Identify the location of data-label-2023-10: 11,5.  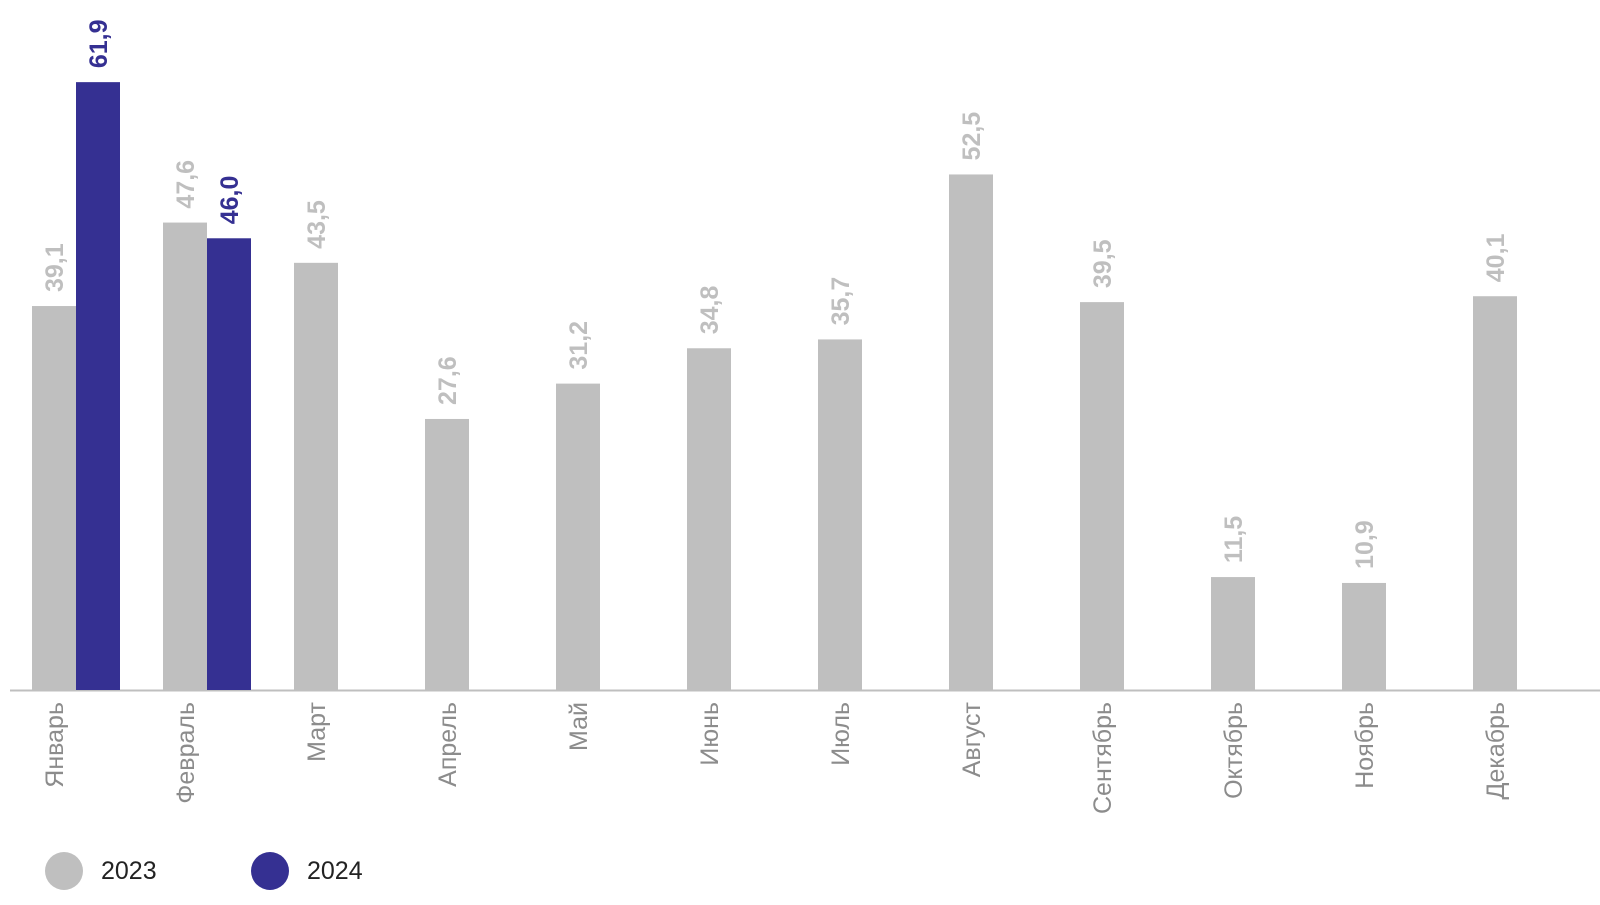
(1234, 539).